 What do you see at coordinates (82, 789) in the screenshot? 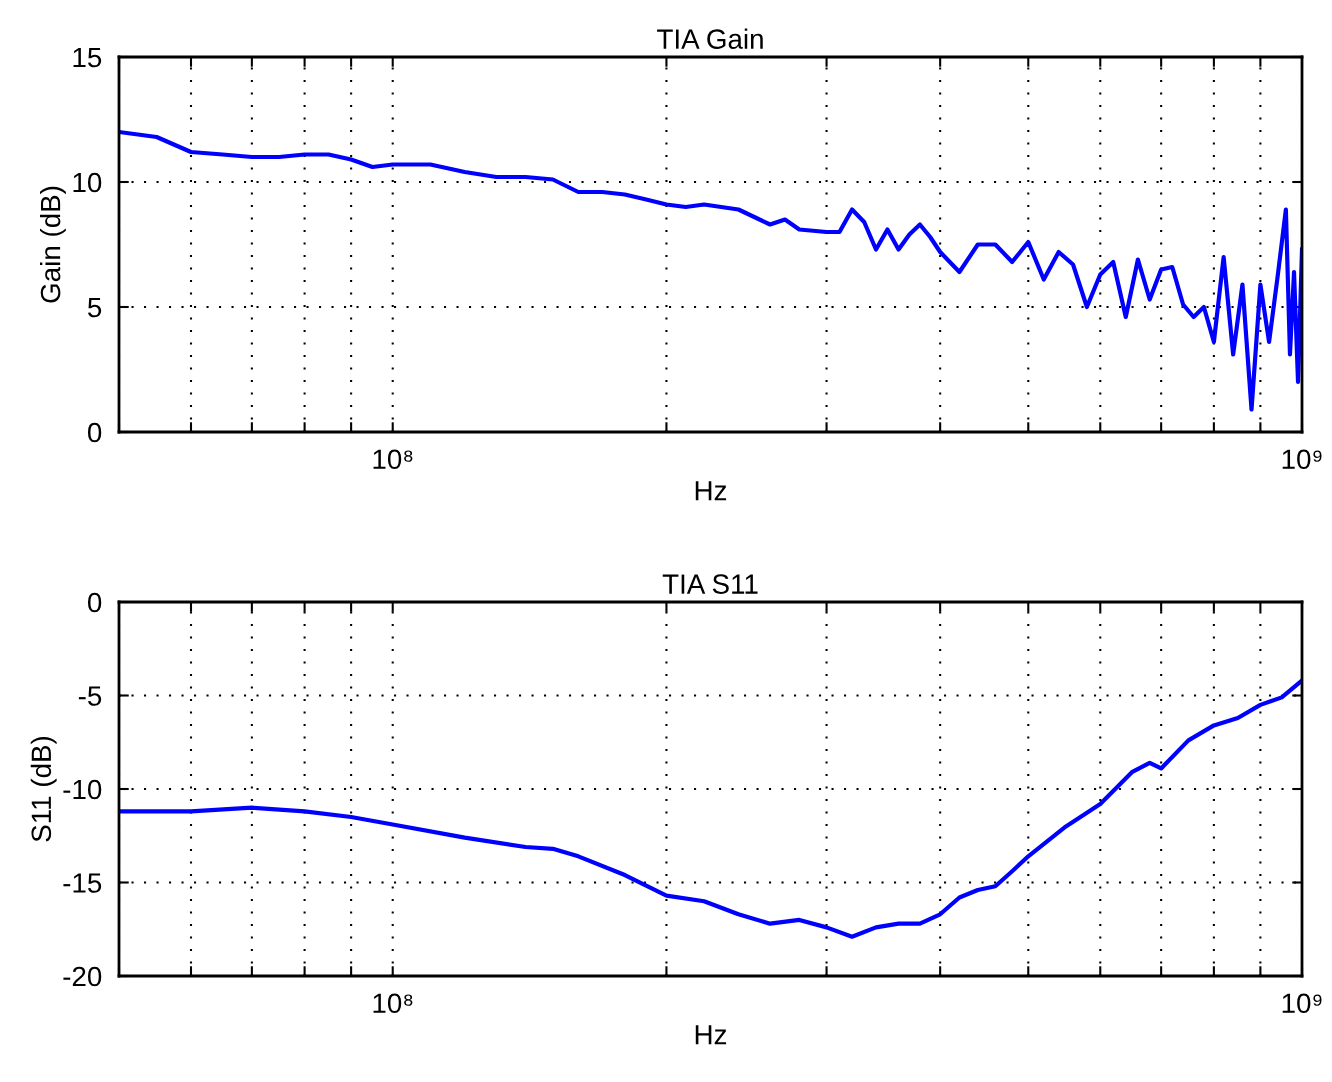
I see `y-tick-label: -10` at bounding box center [82, 789].